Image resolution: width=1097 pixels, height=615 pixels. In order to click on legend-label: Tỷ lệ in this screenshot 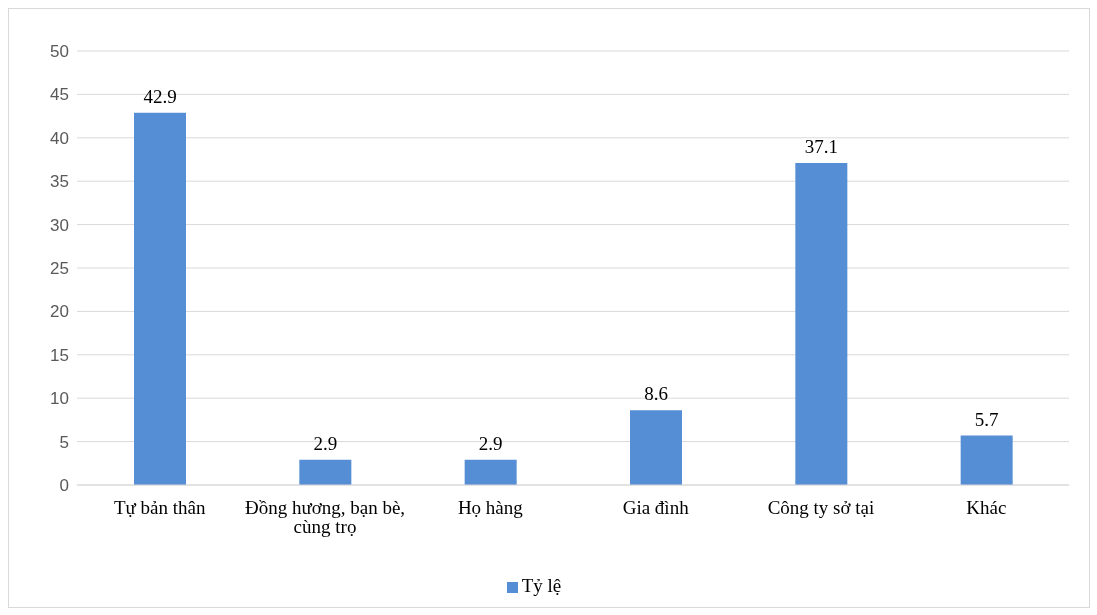, I will do `click(541, 585)`.